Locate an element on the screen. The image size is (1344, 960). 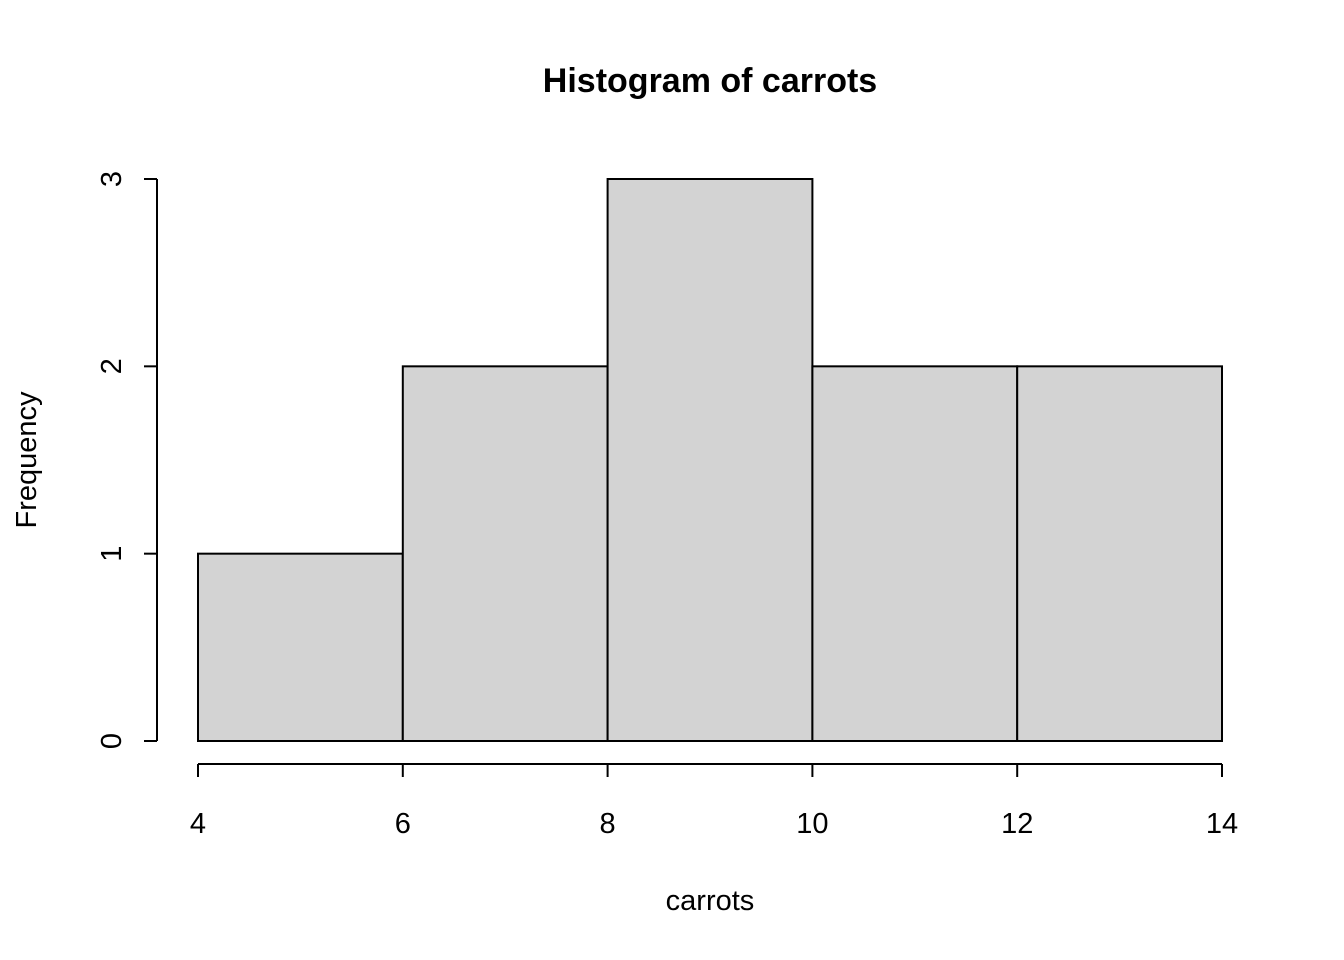
y-axis: 0 1 2 3 is located at coordinates (127, 460).